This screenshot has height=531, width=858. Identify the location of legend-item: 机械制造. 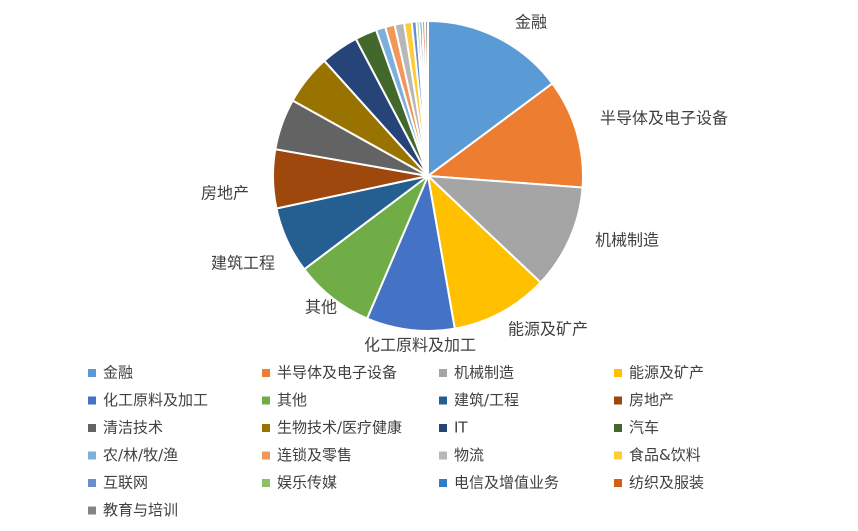
(476, 373).